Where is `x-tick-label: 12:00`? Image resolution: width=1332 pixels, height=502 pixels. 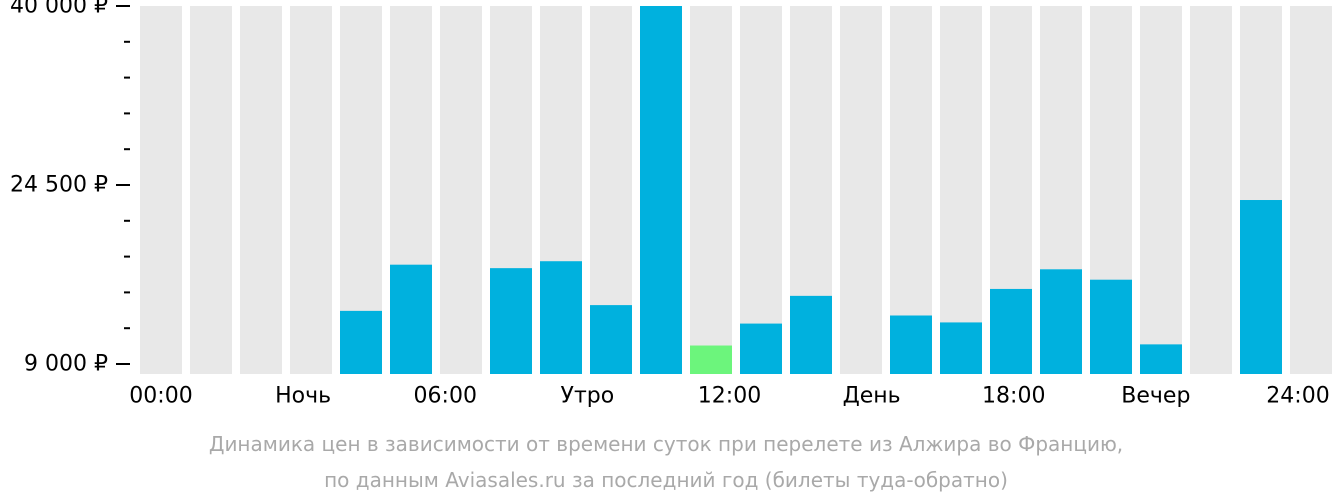 x-tick-label: 12:00 is located at coordinates (729, 396).